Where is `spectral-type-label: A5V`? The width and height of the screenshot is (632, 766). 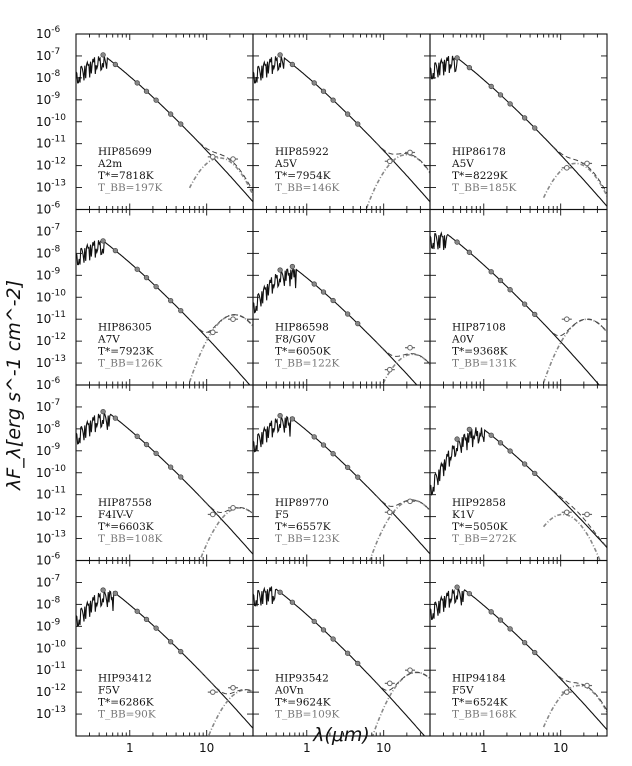 spectral-type-label: A5V is located at coordinates (285, 164).